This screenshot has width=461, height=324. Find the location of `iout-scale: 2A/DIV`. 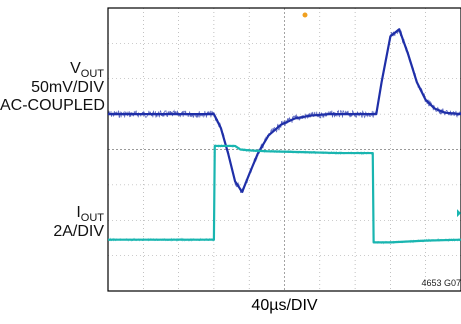

iout-scale: 2A/DIV is located at coordinates (78, 231).